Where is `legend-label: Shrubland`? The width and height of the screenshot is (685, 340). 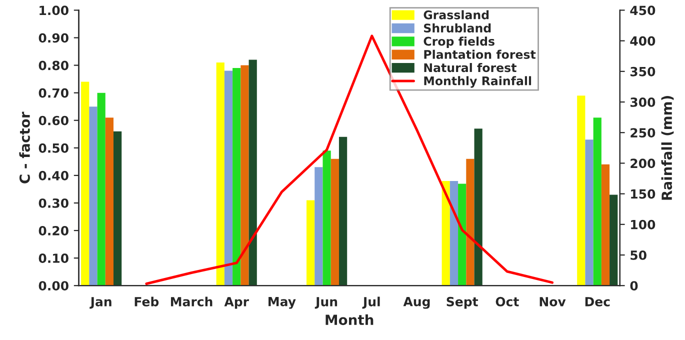 legend-label: Shrubland is located at coordinates (457, 28).